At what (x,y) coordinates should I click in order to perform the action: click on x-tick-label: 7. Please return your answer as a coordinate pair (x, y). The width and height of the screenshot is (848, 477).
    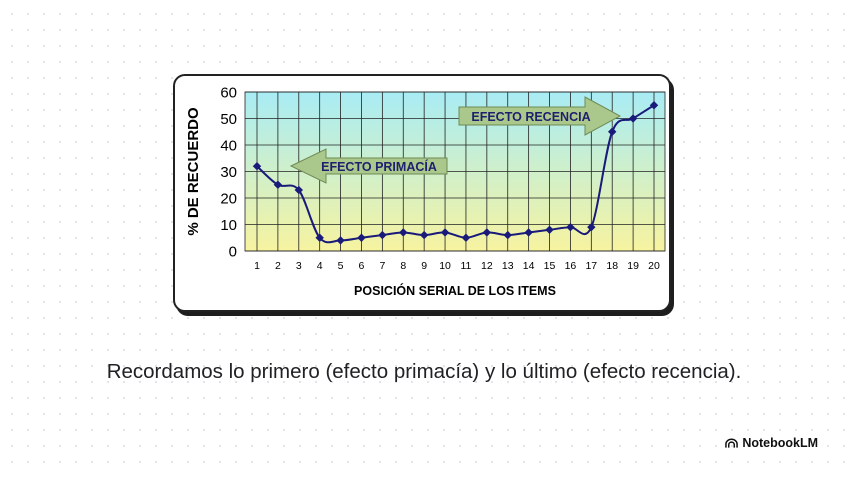
    Looking at the image, I should click on (382, 266).